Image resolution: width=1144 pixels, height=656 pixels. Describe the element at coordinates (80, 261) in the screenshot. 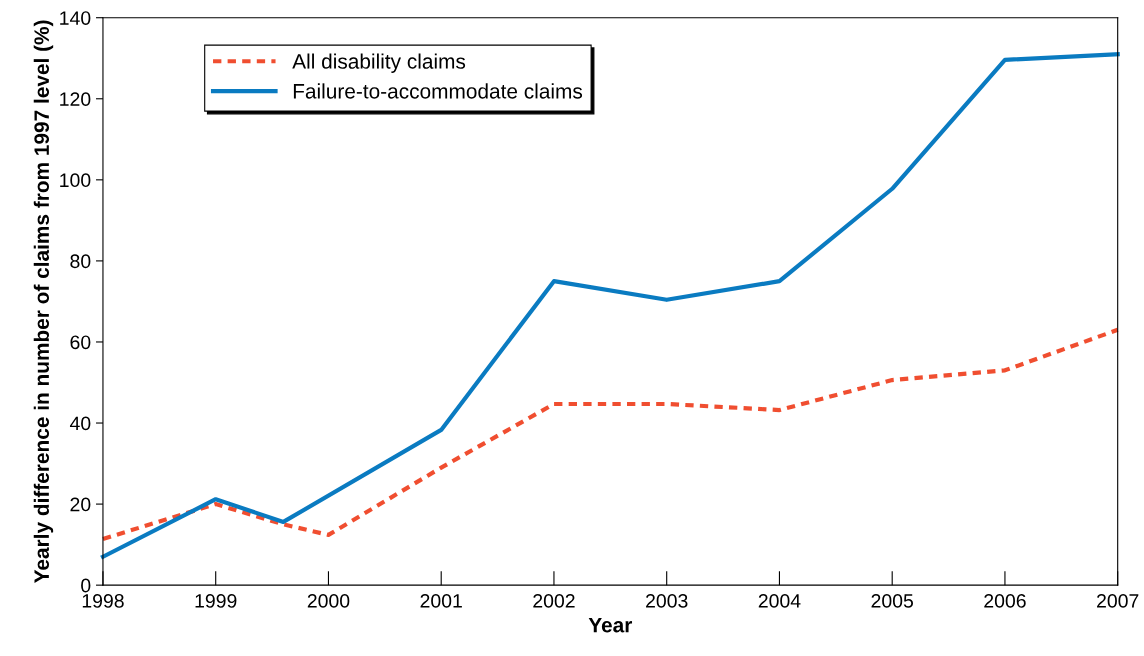

I see `y-tick-label: 80` at that location.